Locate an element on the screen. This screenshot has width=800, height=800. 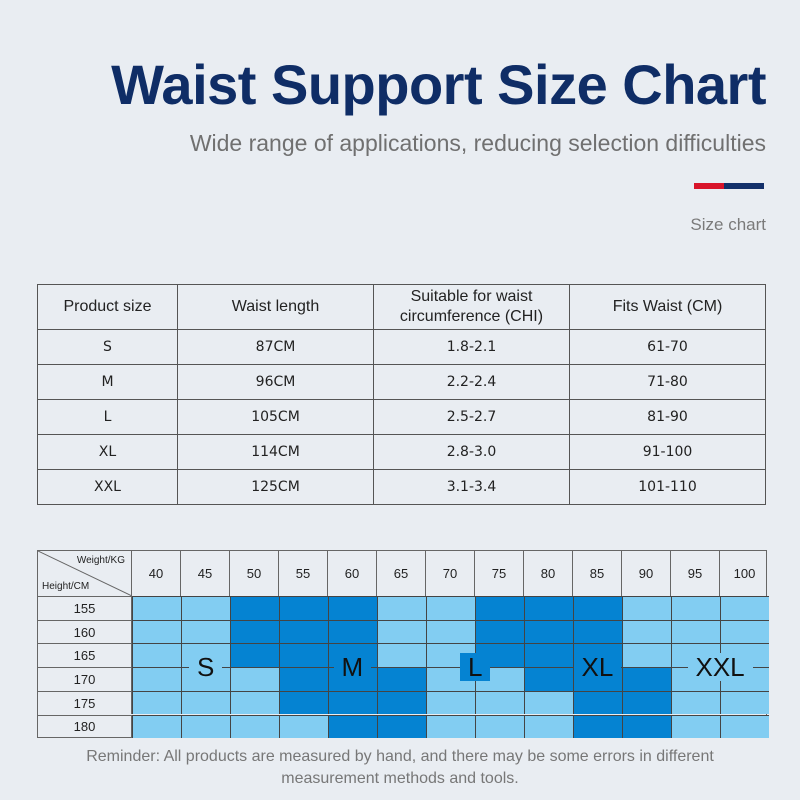
table-cell: 125CM is located at coordinates (275, 487).